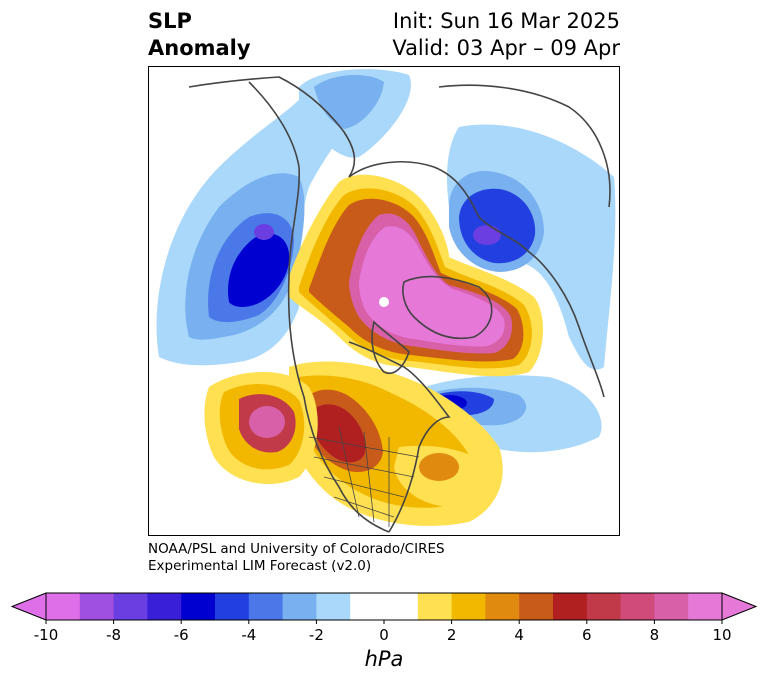  What do you see at coordinates (587, 635) in the screenshot?
I see `colorbar-tick-label: 6` at bounding box center [587, 635].